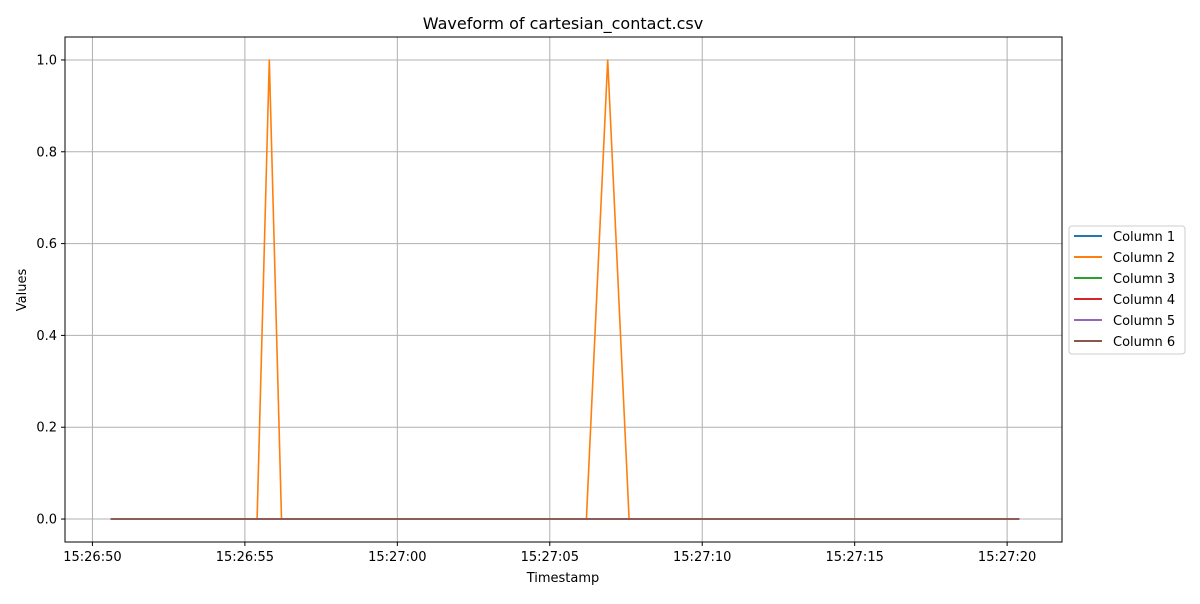  Describe the element at coordinates (46, 152) in the screenshot. I see `y-tick-label: 0.8` at that location.